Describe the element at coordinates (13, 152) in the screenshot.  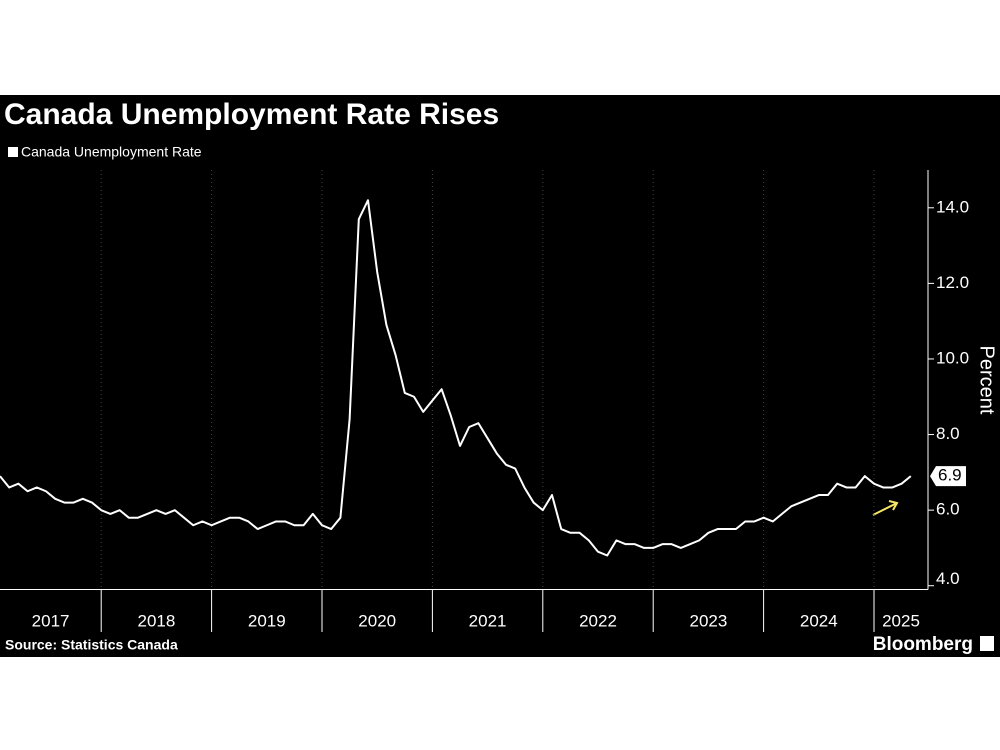
I see `legend-swatch` at that location.